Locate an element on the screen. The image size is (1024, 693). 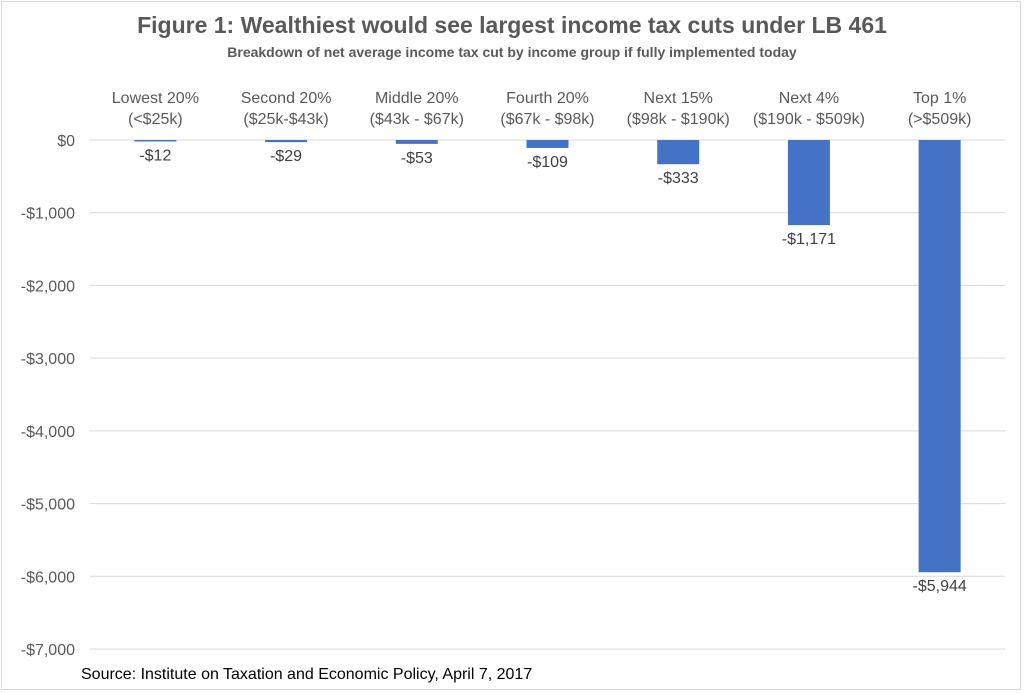
category-range-label: ($67k - $98k) is located at coordinates (547, 119).